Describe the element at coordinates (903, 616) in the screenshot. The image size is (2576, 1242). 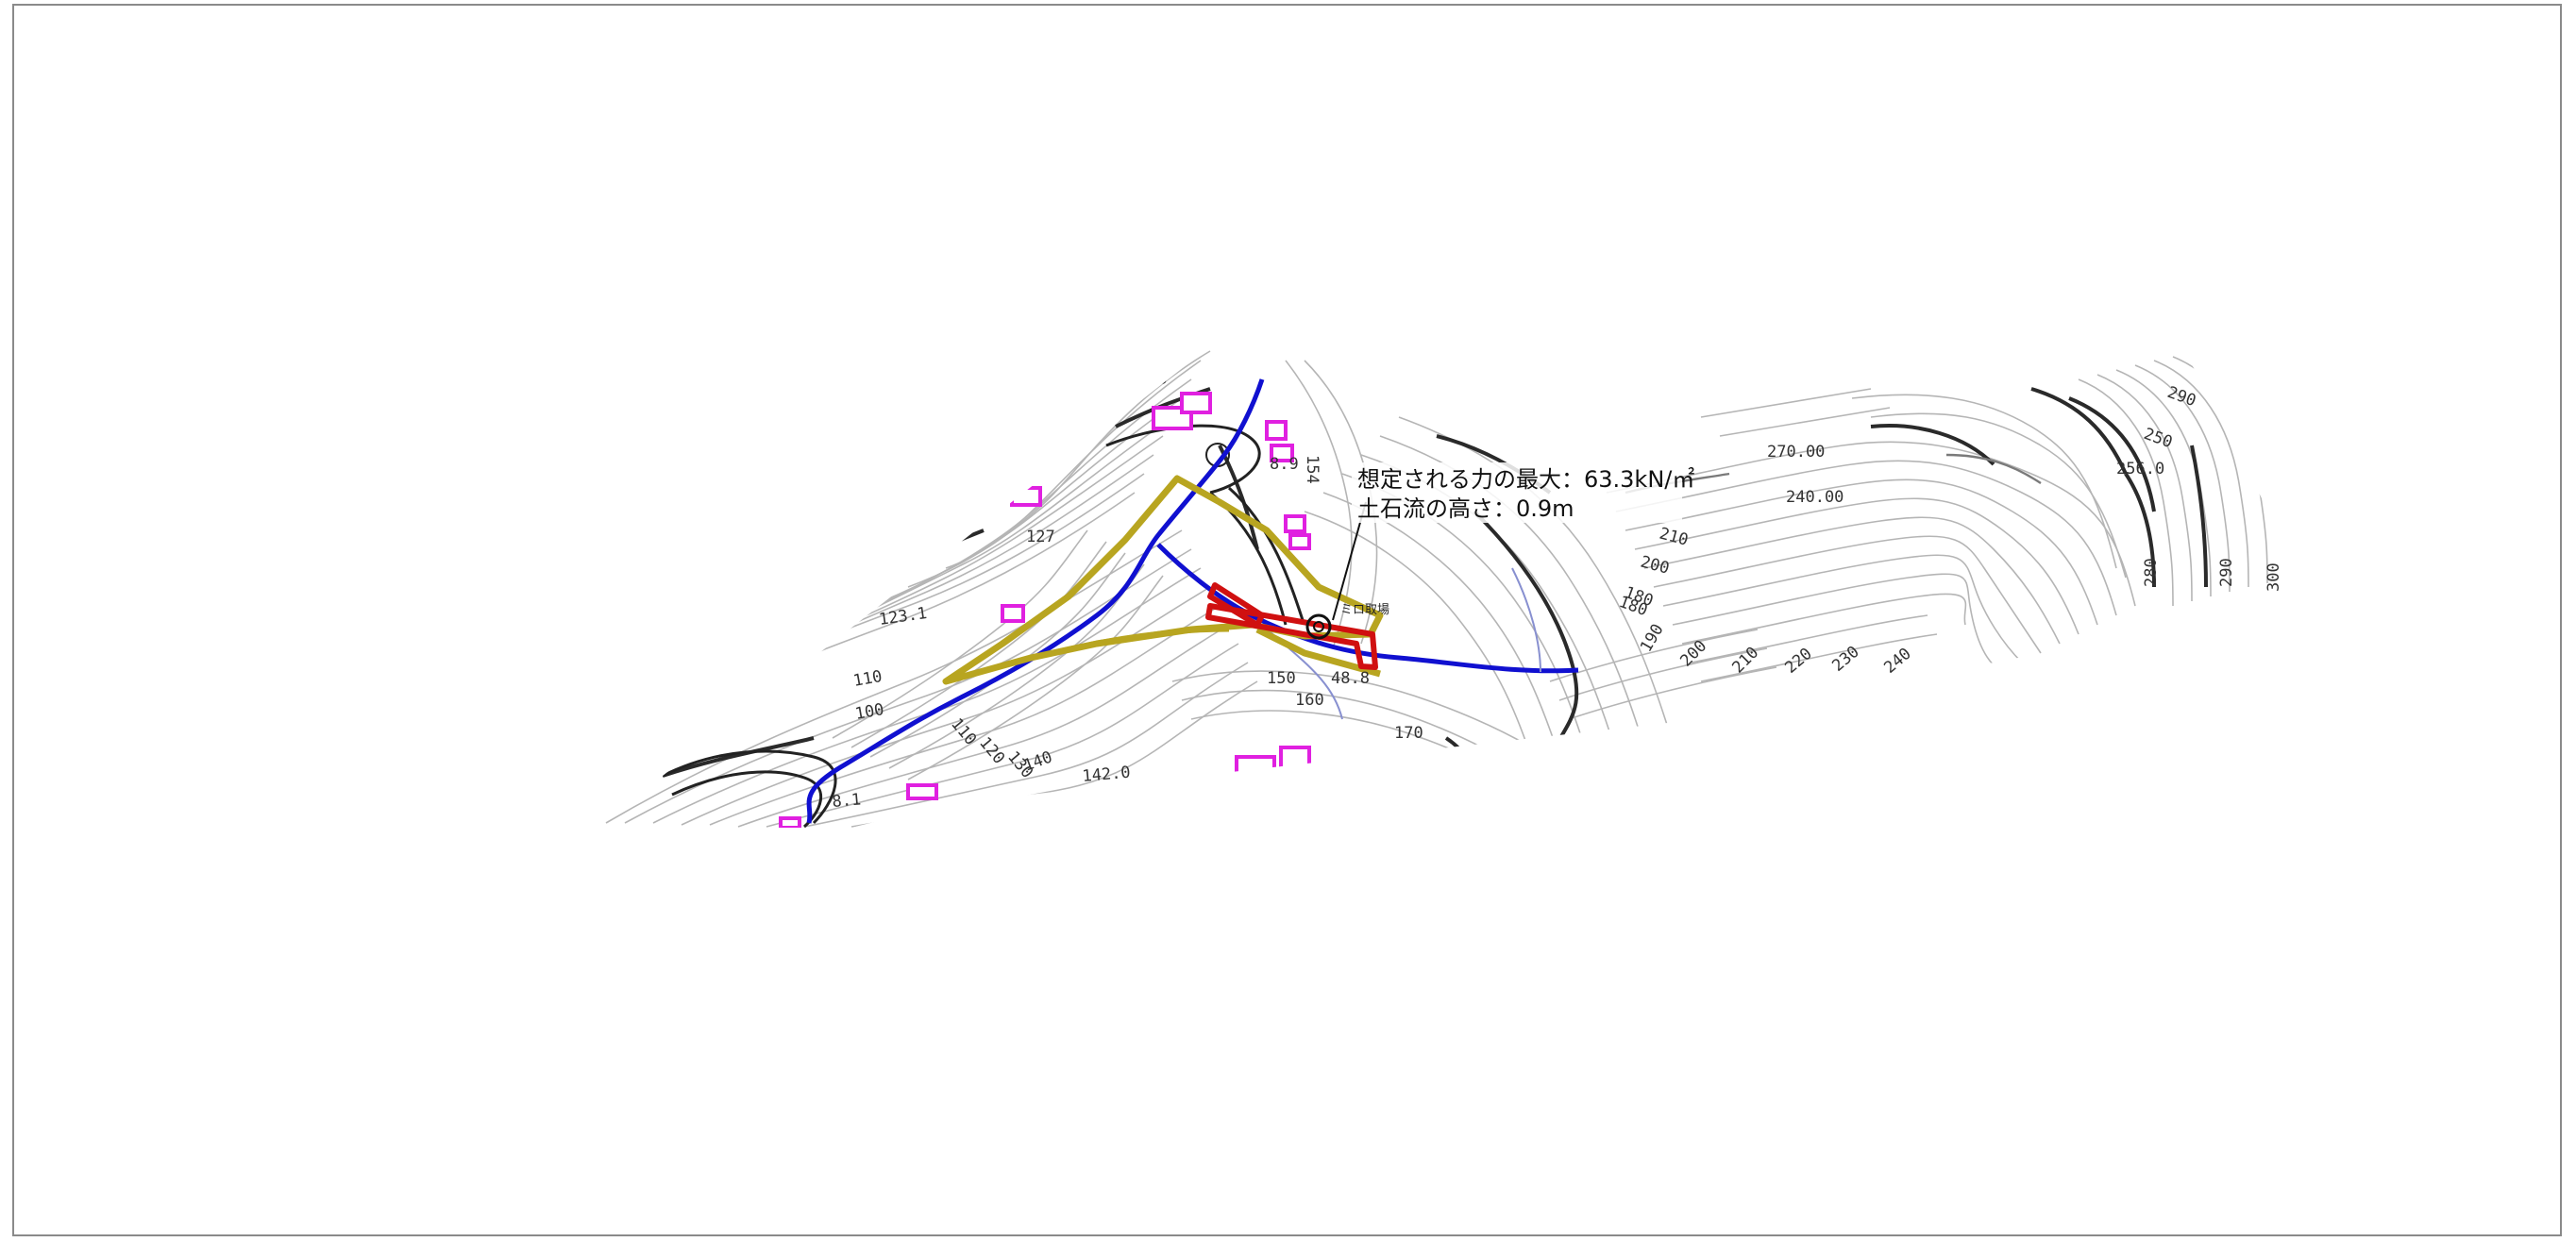
I see `elevation-label: 123.1` at that location.